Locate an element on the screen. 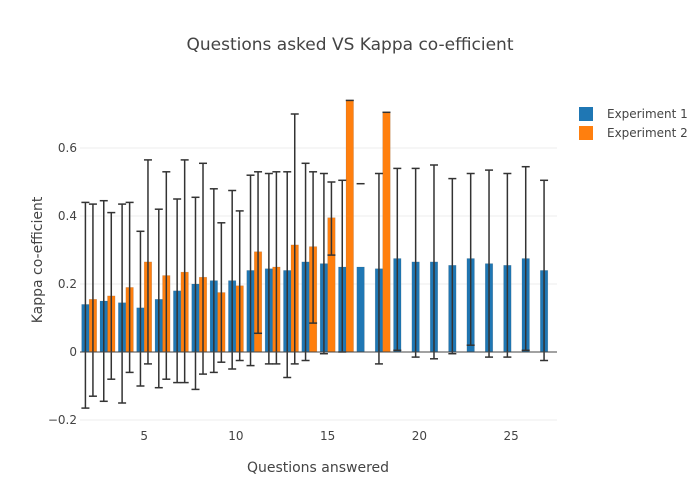  legend-label: Experiment 2 is located at coordinates (647, 133).